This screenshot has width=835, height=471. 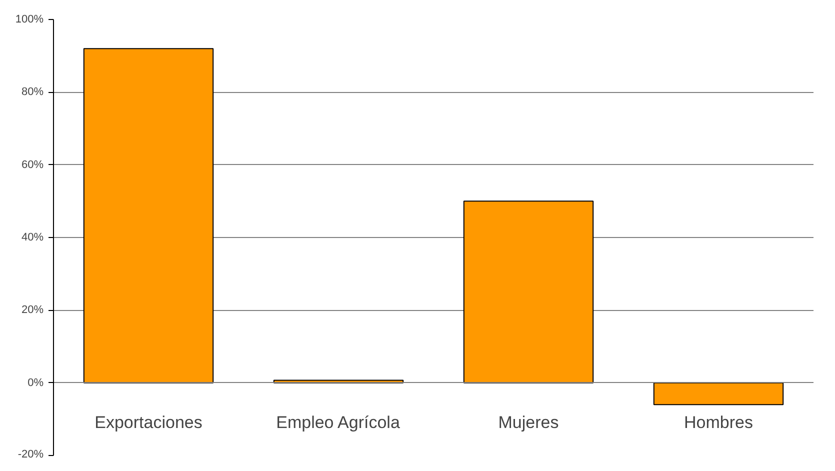 I want to click on y-tick-label: 20%, so click(x=32, y=310).